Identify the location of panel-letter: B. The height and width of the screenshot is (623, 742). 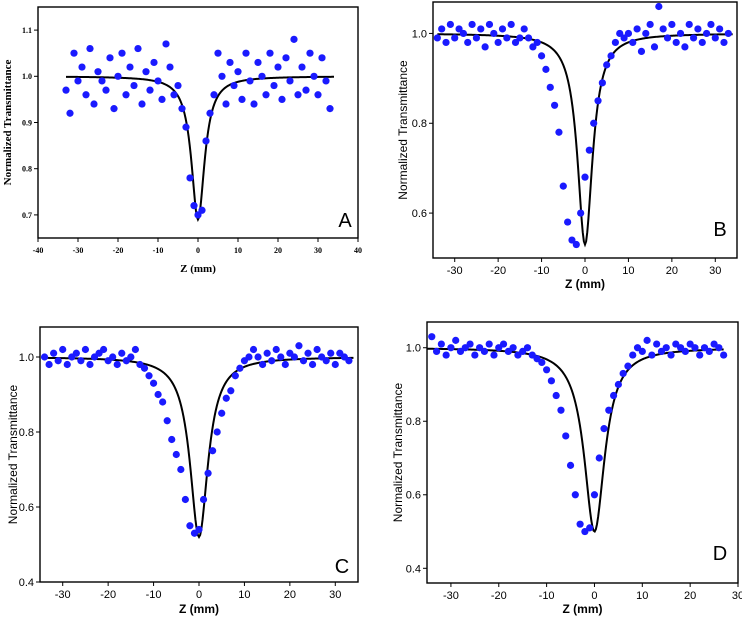
(719, 230).